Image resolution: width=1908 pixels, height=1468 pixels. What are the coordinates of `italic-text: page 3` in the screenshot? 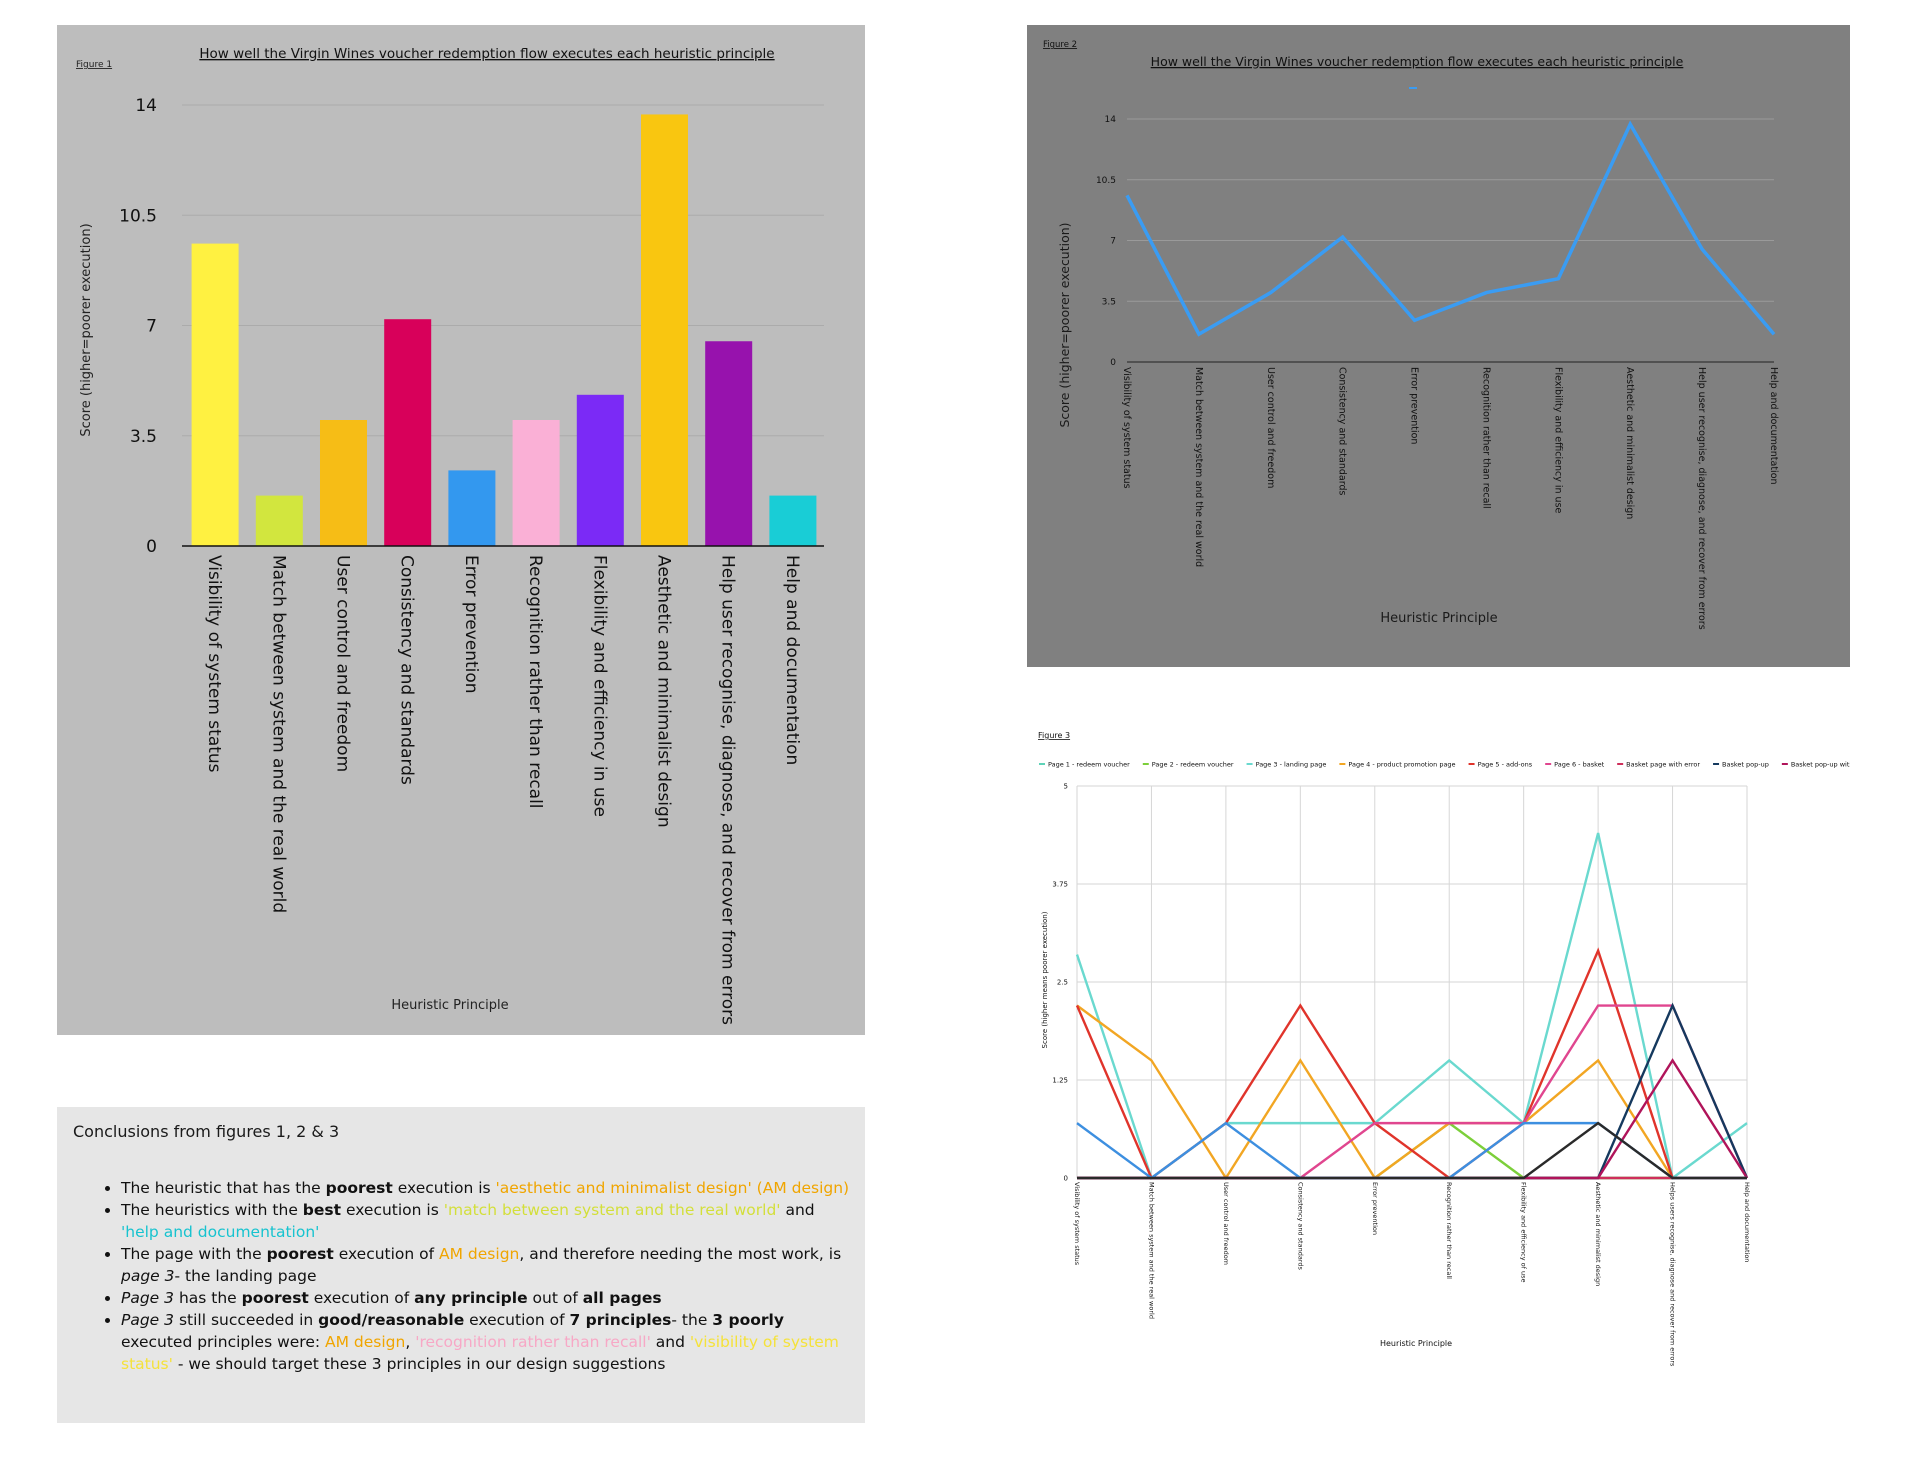 It's located at (148, 1276).